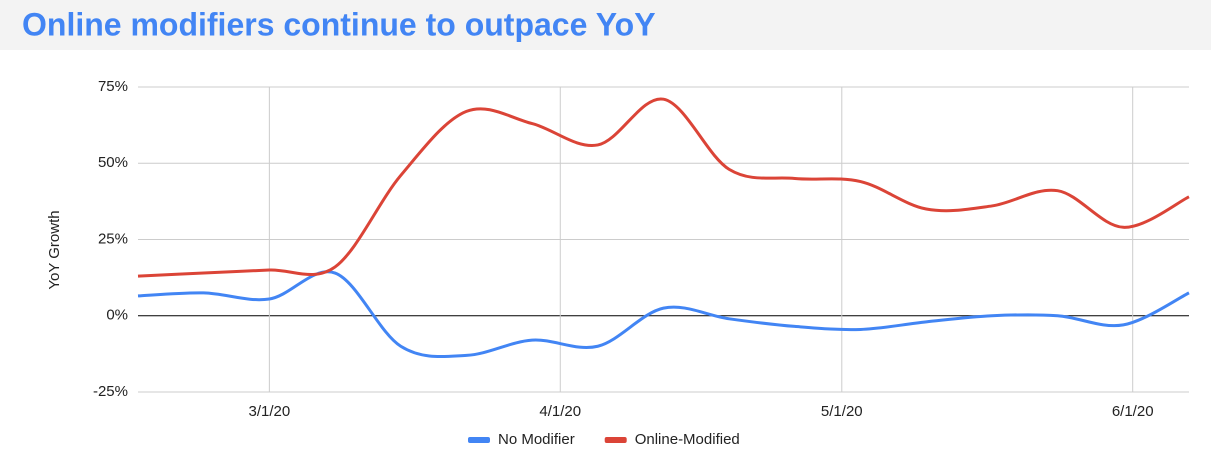 This screenshot has height=468, width=1211. What do you see at coordinates (1133, 411) in the screenshot?
I see `x-tick-label: 6/1/20` at bounding box center [1133, 411].